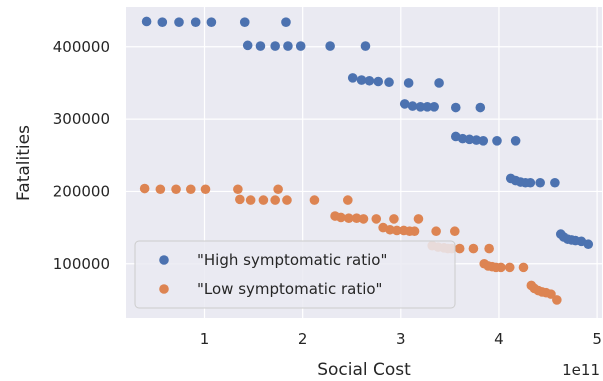 The height and width of the screenshot is (381, 603). What do you see at coordinates (303, 339) in the screenshot?
I see `x-tick-label: 2` at bounding box center [303, 339].